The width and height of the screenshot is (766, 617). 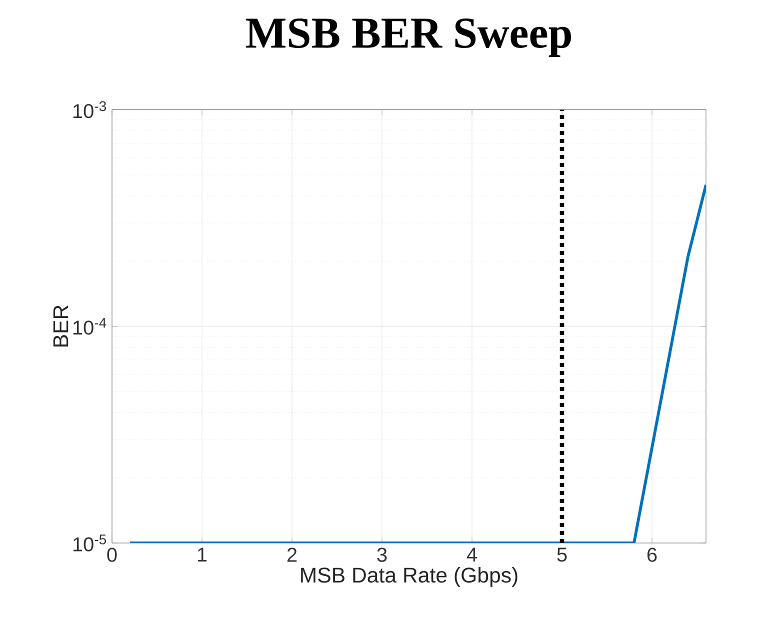 I want to click on chart-title: MSB BER Sweep, so click(x=408, y=37).